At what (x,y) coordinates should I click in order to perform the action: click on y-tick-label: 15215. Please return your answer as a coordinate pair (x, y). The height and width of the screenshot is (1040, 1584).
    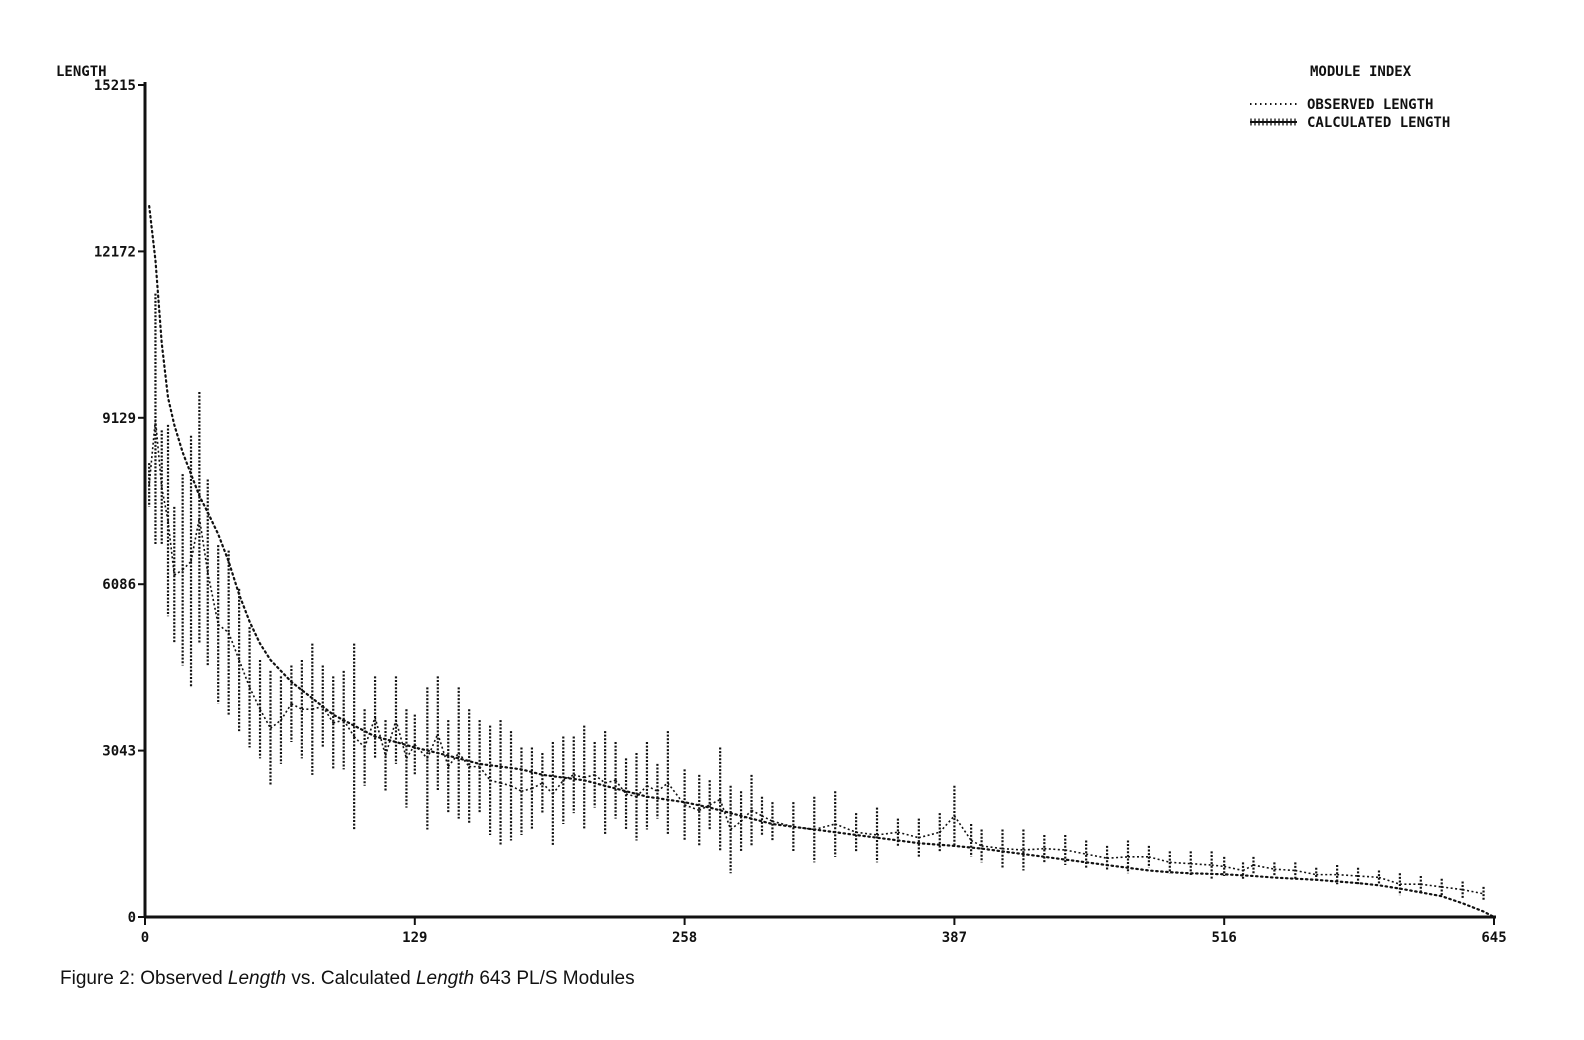
    Looking at the image, I should click on (115, 86).